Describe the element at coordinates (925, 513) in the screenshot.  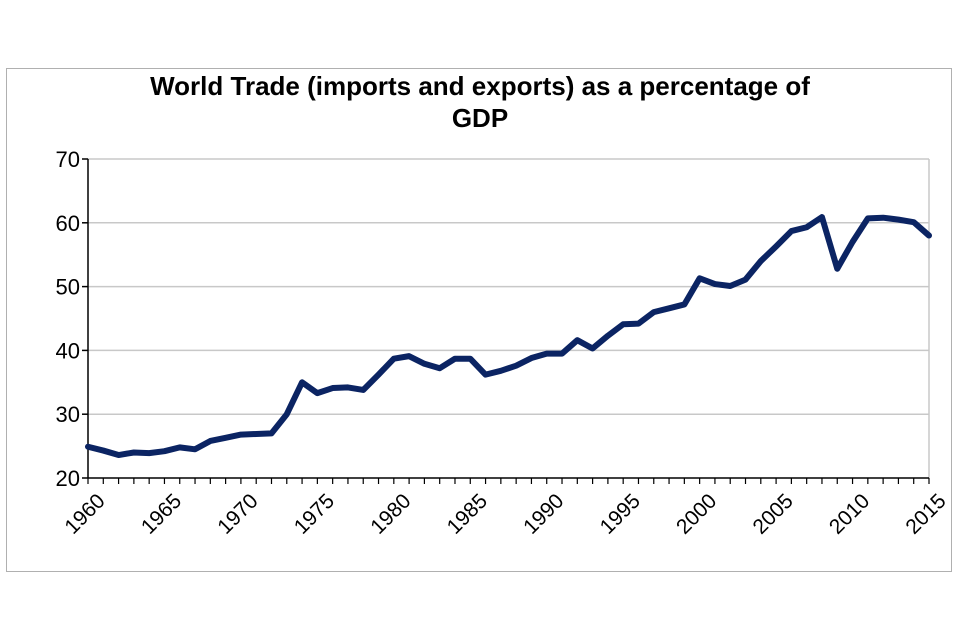
I see `x-tick-label: 2015` at that location.